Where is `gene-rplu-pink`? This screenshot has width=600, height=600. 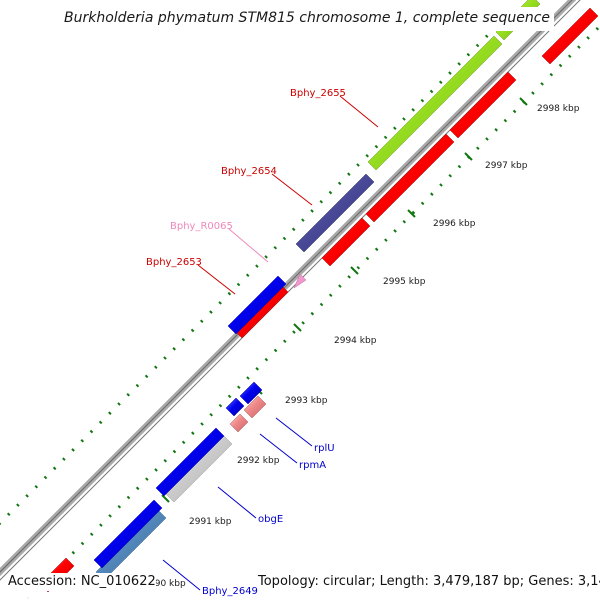
gene-rplu-pink is located at coordinates (255, 407).